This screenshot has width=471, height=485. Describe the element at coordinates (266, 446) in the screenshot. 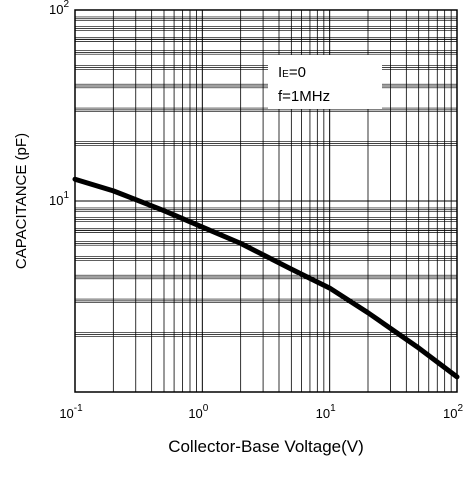

I see `x-axis-label: Collector-Base Voltage(V)` at that location.